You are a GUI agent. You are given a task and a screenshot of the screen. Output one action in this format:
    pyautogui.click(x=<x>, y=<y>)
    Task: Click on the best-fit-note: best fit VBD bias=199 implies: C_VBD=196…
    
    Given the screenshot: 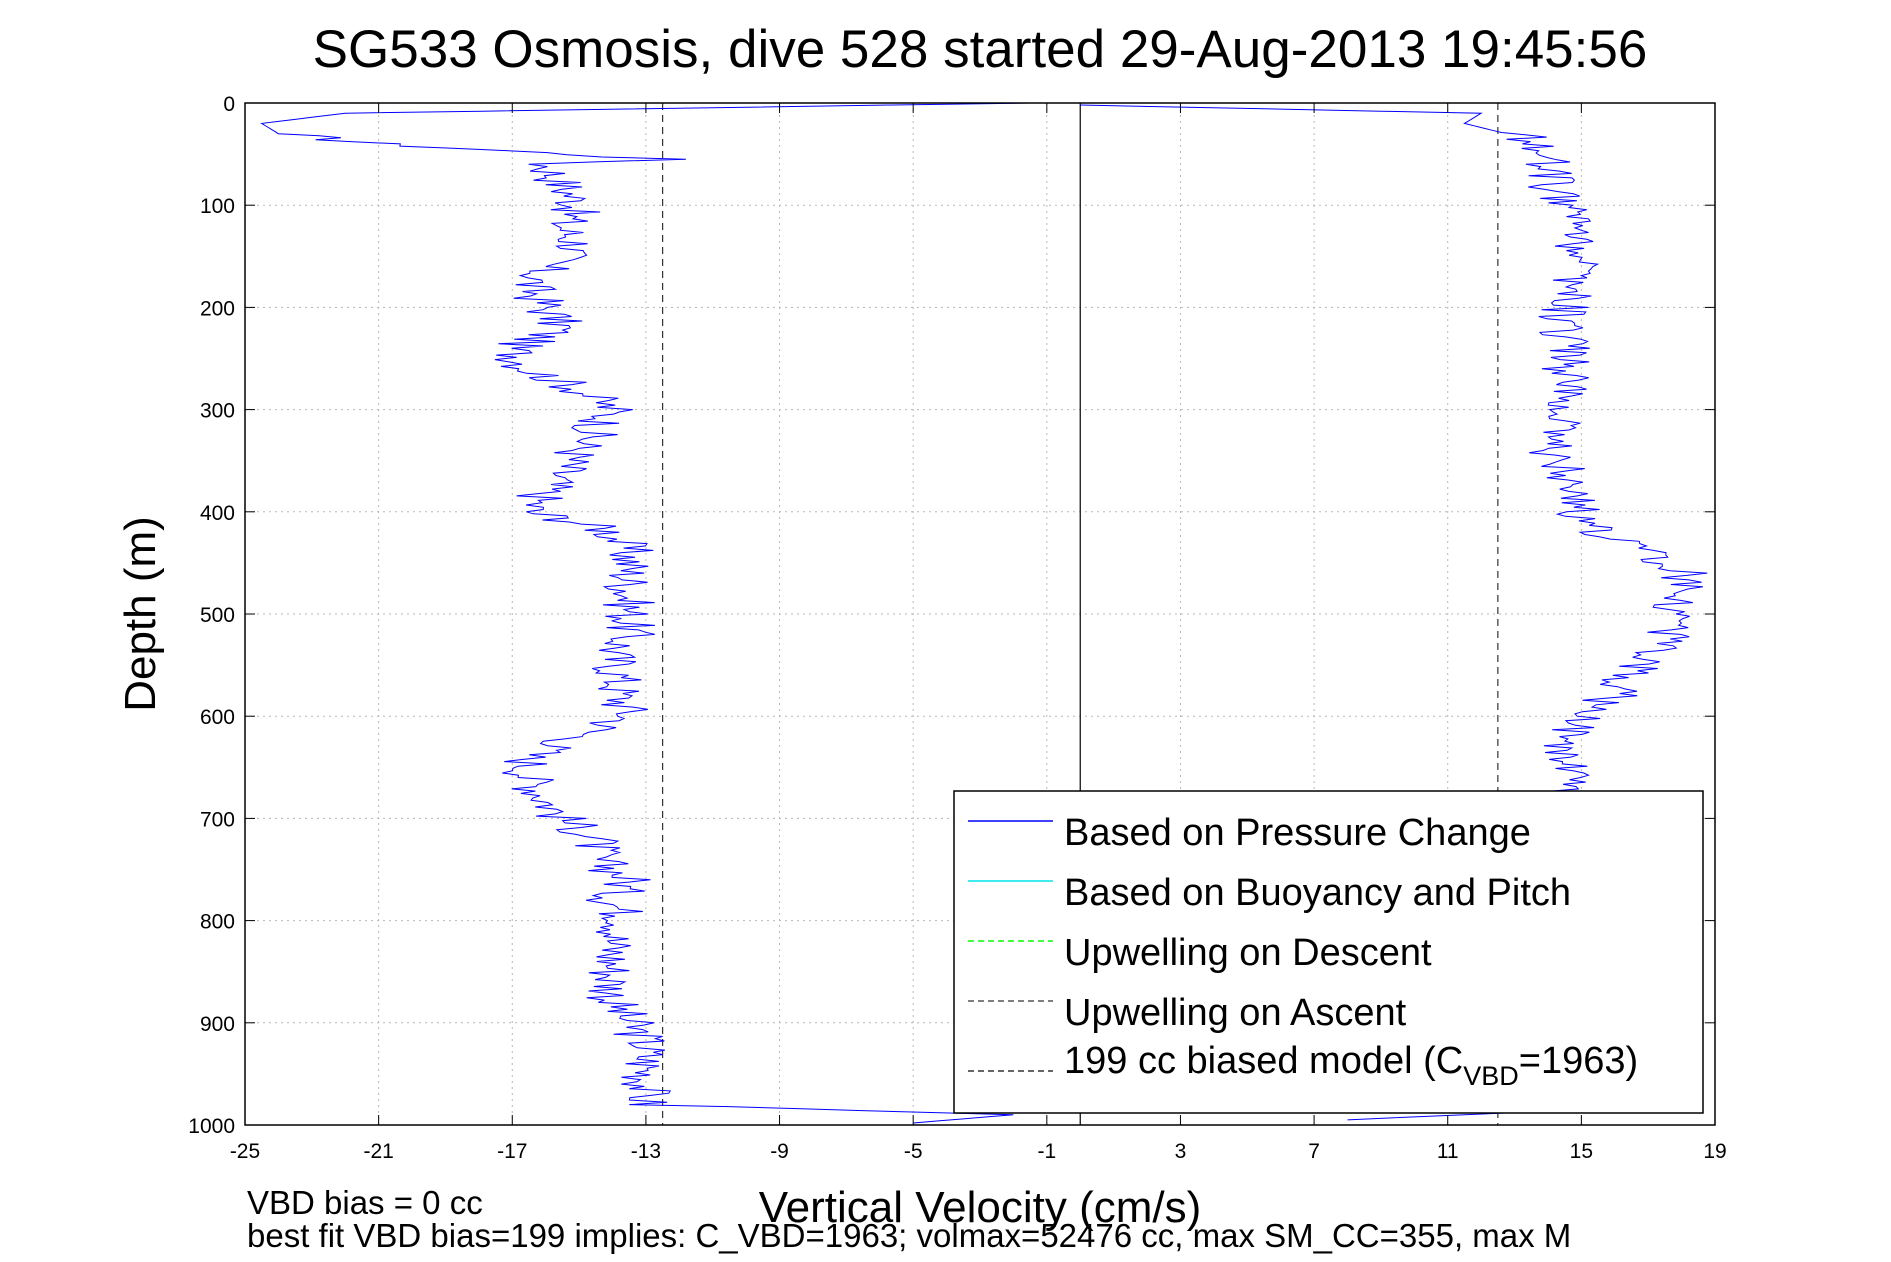 What is the action you would take?
    pyautogui.click(x=909, y=1235)
    